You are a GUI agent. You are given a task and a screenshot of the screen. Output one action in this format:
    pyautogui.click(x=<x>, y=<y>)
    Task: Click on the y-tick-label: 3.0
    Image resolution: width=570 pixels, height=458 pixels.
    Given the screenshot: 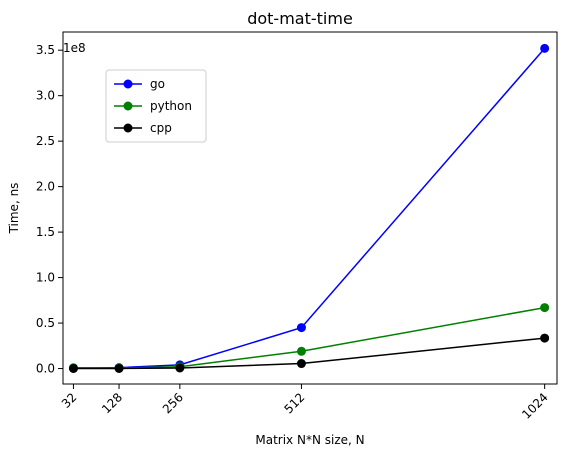 What is the action you would take?
    pyautogui.click(x=45, y=96)
    